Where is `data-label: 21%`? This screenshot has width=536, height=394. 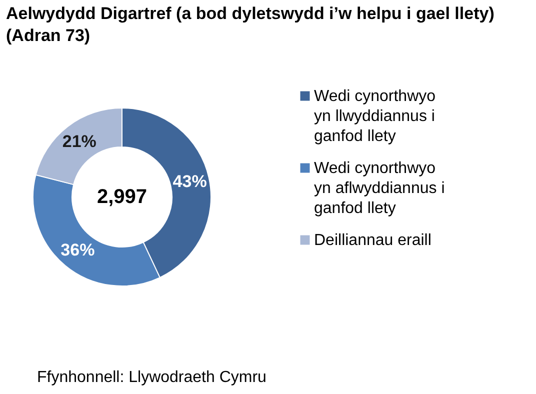 data-label: 21% is located at coordinates (79, 142).